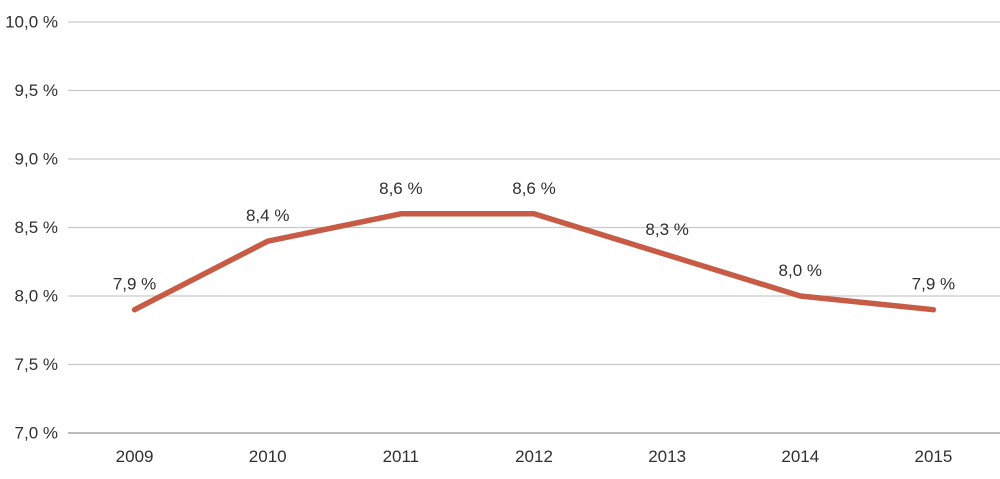 Image resolution: width=1000 pixels, height=479 pixels. Describe the element at coordinates (135, 456) in the screenshot. I see `x-tick-label: 2009` at that location.